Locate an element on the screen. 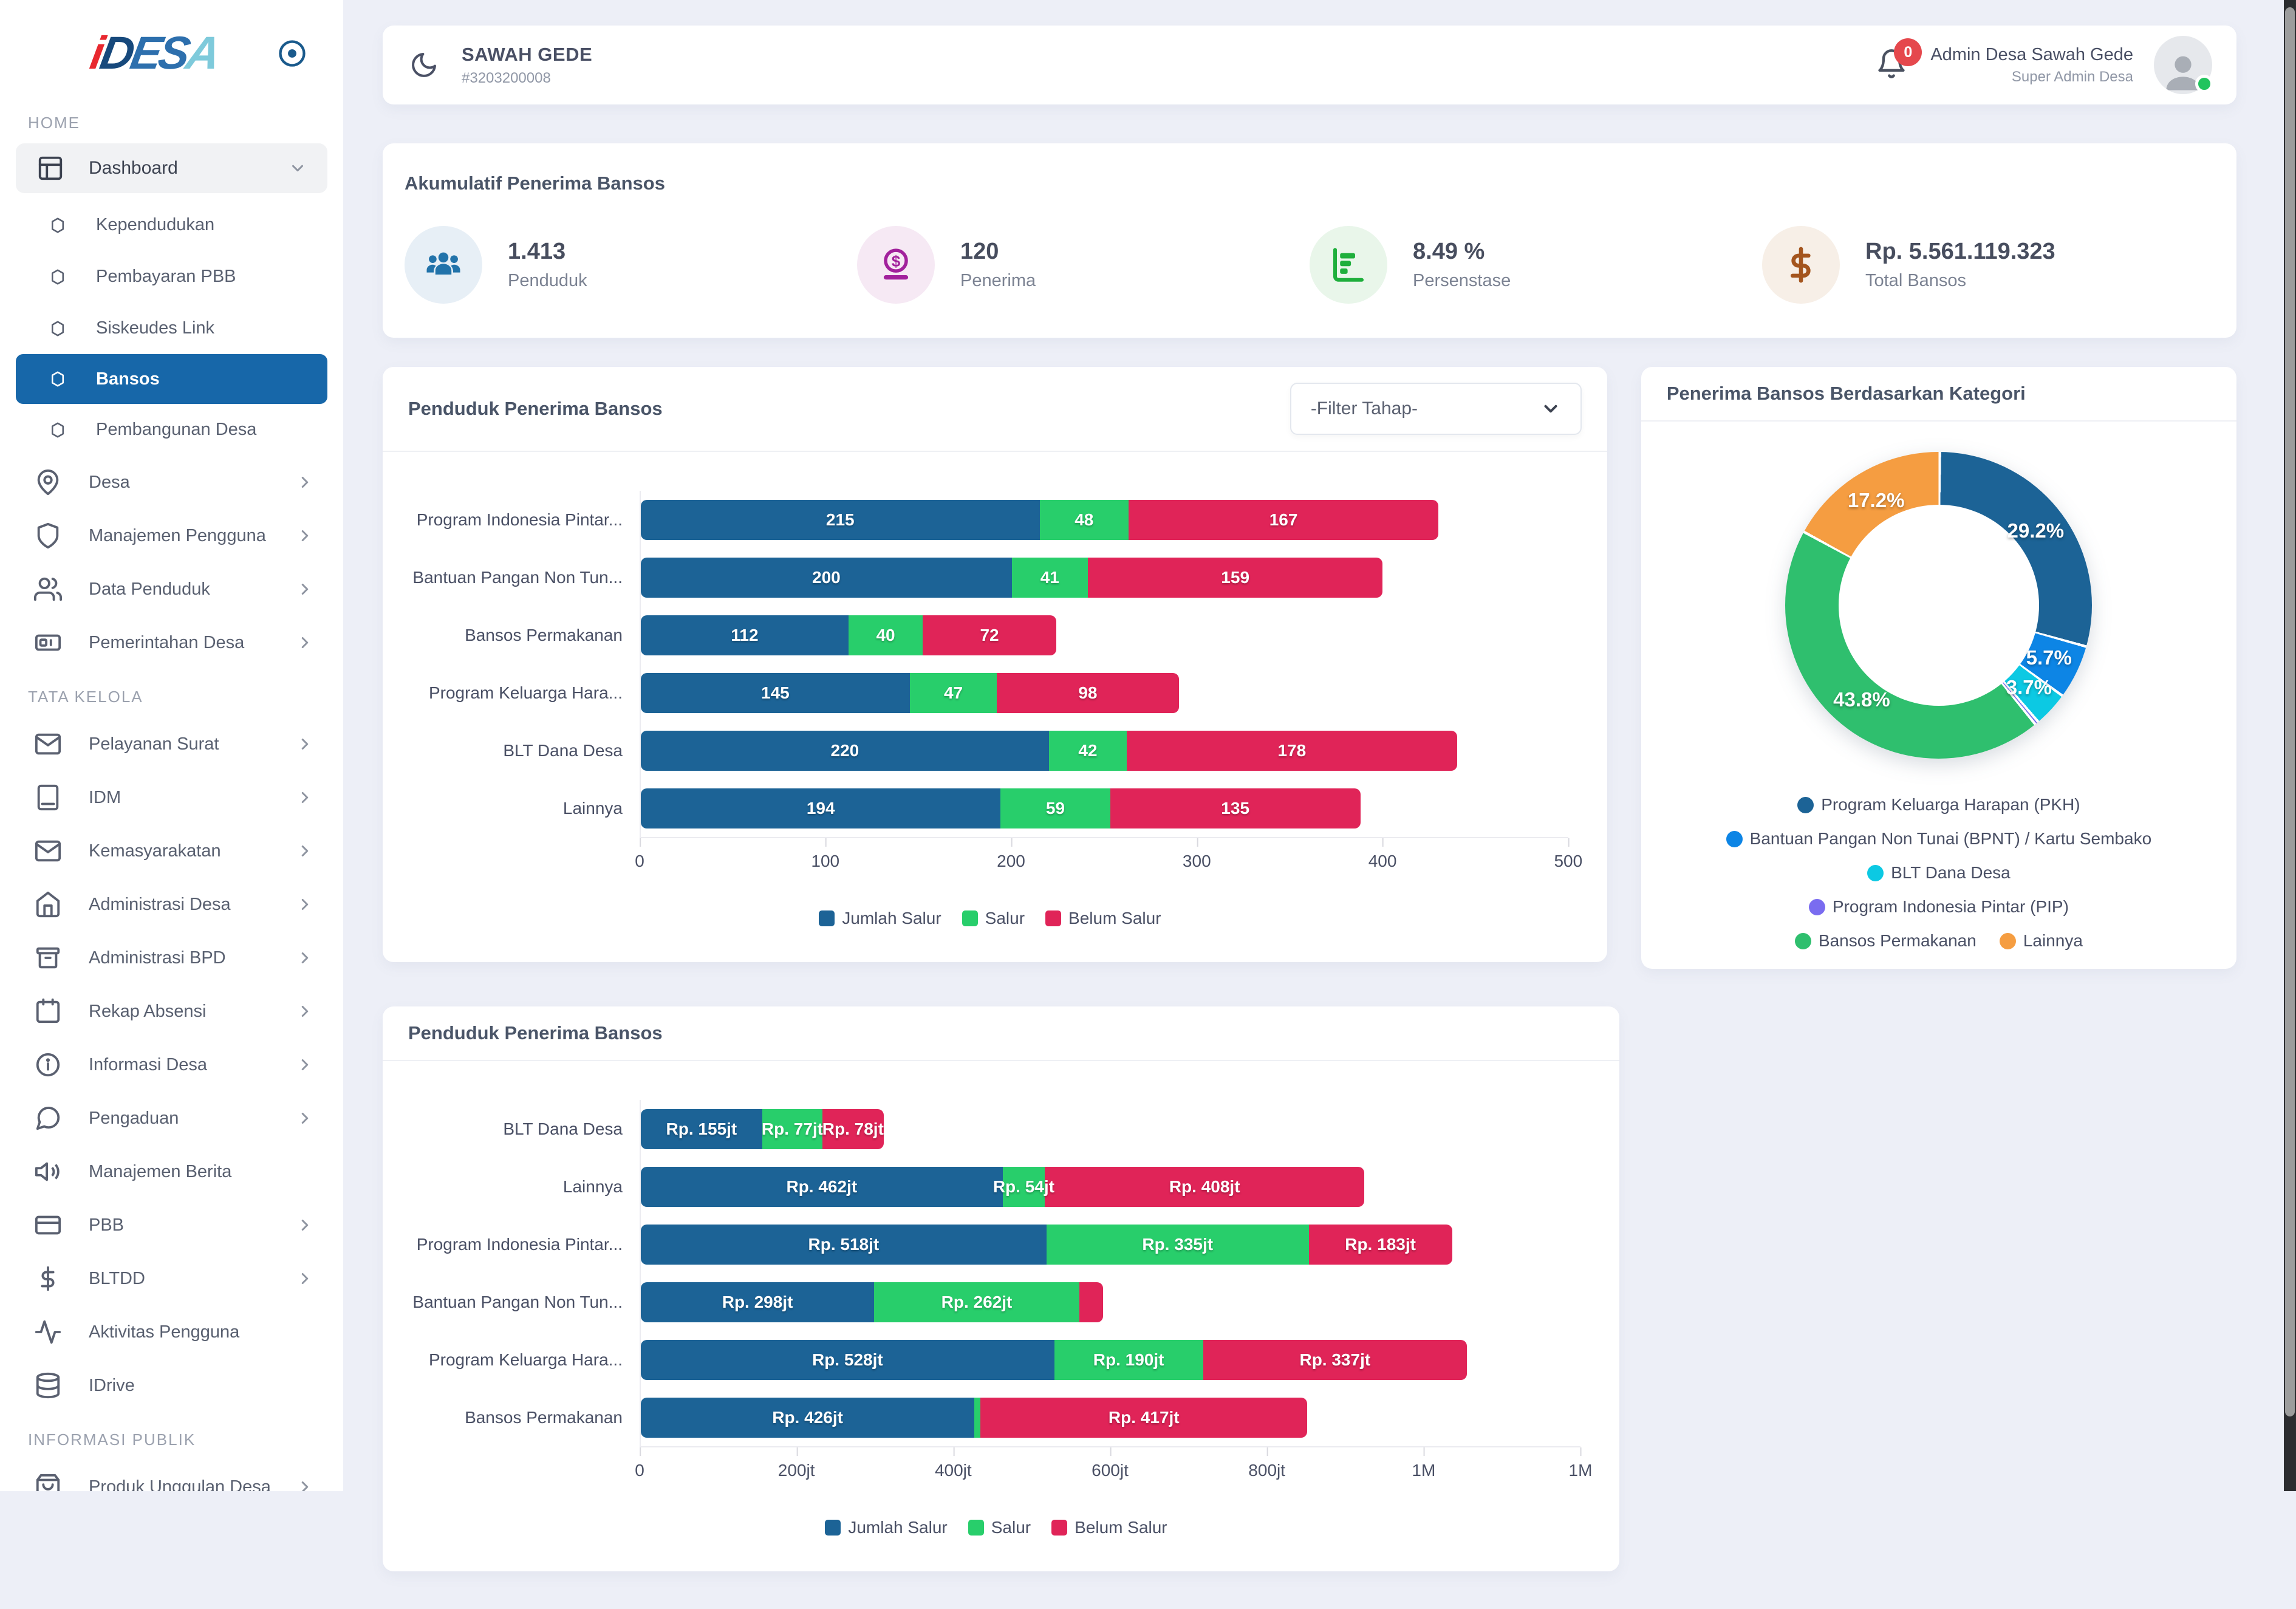 The width and height of the screenshot is (2296, 1609). bar-segment: Rp. 408jt is located at coordinates (1205, 1187).